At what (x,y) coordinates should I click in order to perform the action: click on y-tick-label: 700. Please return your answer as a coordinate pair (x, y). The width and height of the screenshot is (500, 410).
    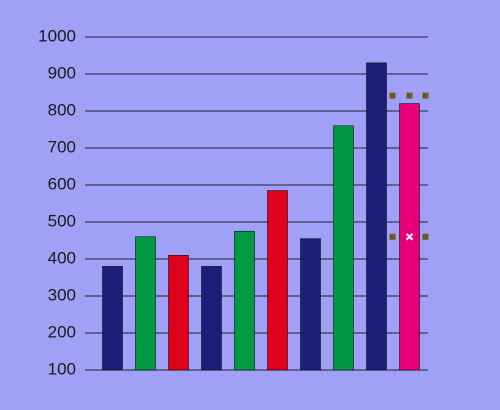
    Looking at the image, I should click on (62, 146).